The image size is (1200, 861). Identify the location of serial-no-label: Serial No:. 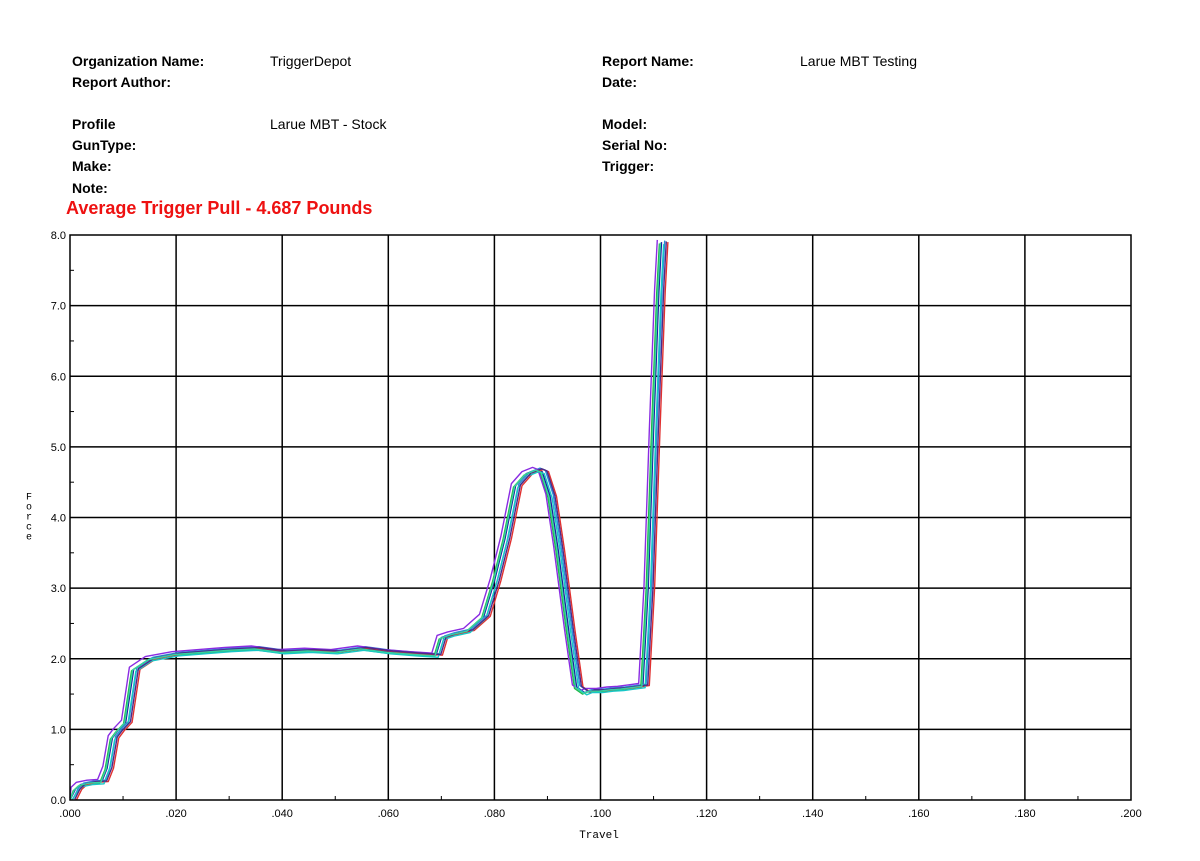
(635, 145).